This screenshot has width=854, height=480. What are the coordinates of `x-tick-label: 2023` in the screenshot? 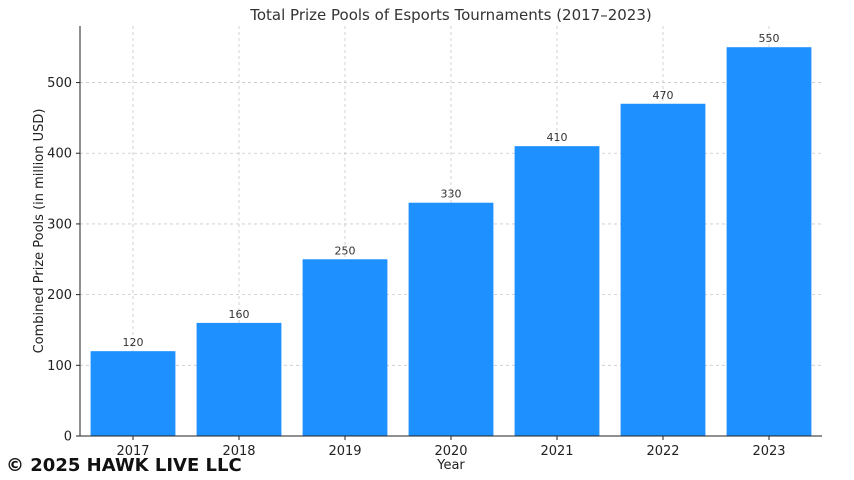 It's located at (768, 451).